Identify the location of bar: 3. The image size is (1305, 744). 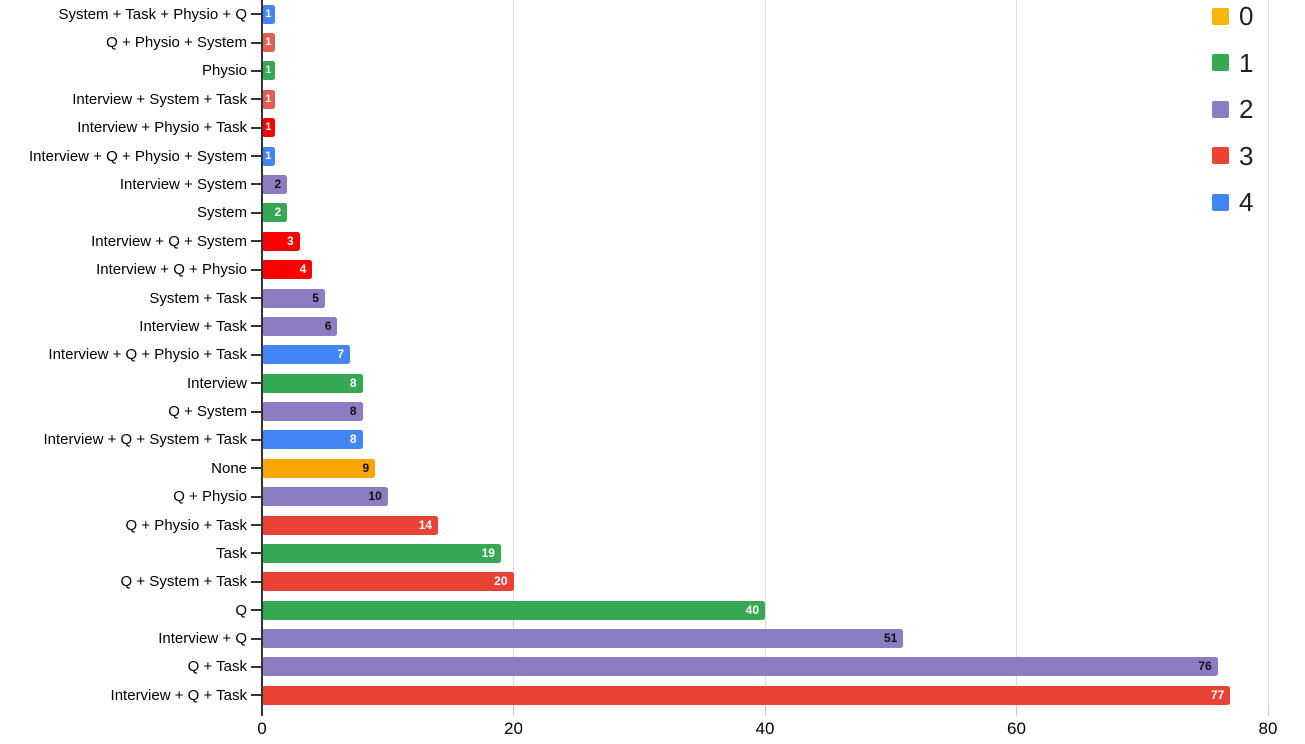
(281, 241).